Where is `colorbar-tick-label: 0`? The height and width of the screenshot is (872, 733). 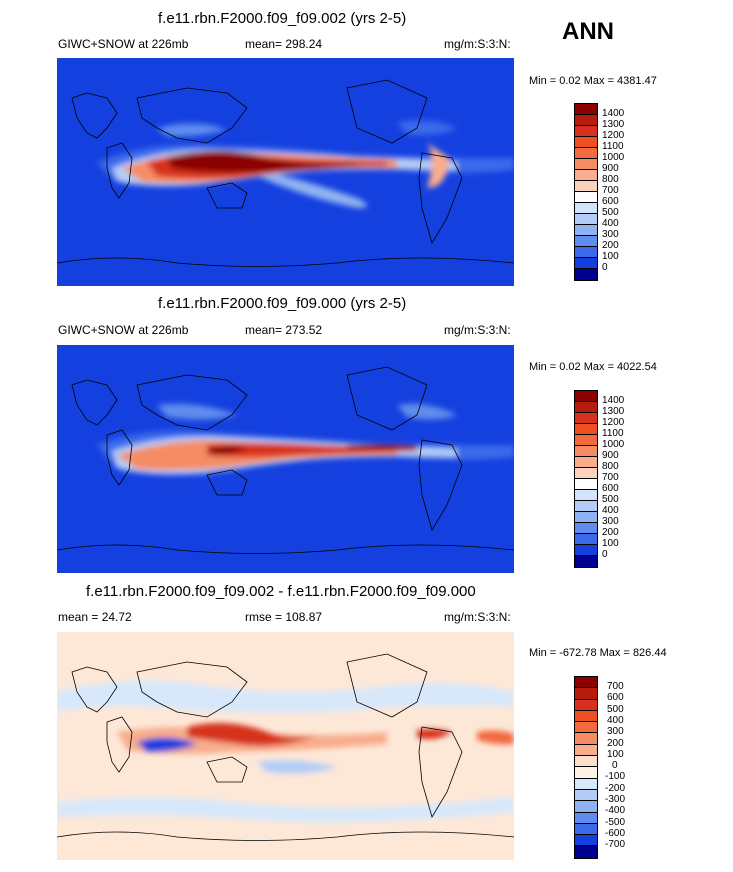 colorbar-tick-label: 0 is located at coordinates (605, 267).